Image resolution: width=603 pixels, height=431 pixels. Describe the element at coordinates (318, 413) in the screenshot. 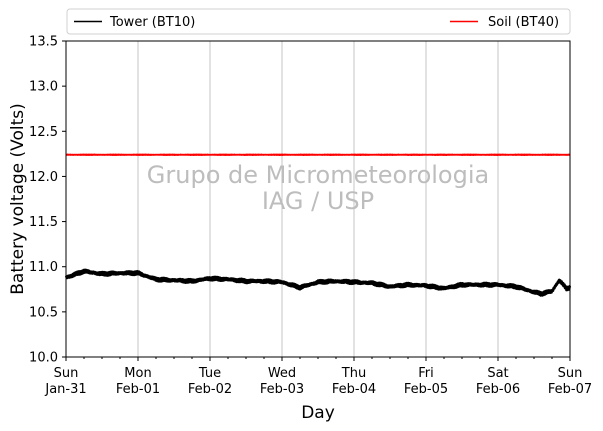

I see `x-axis-title: Day` at that location.